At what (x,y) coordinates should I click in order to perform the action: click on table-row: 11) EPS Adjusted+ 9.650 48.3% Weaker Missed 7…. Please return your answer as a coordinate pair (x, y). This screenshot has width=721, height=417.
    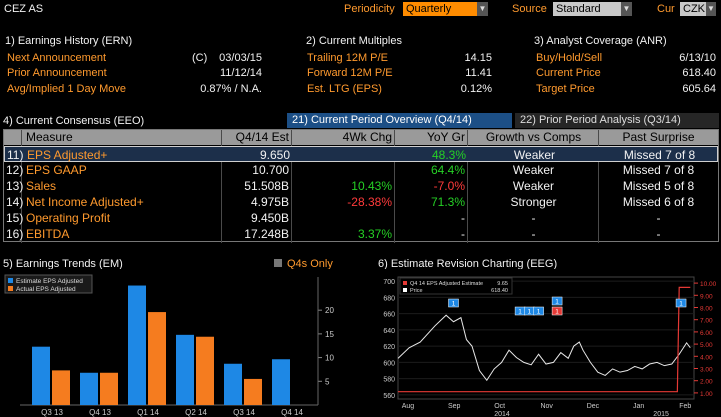
    Looking at the image, I should click on (361, 154).